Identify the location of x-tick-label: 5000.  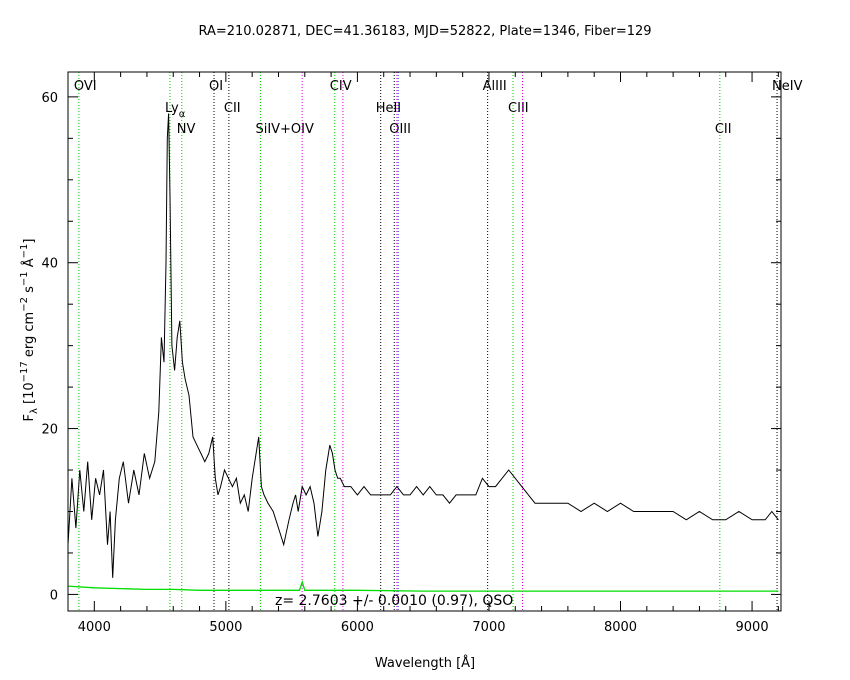
(225, 627).